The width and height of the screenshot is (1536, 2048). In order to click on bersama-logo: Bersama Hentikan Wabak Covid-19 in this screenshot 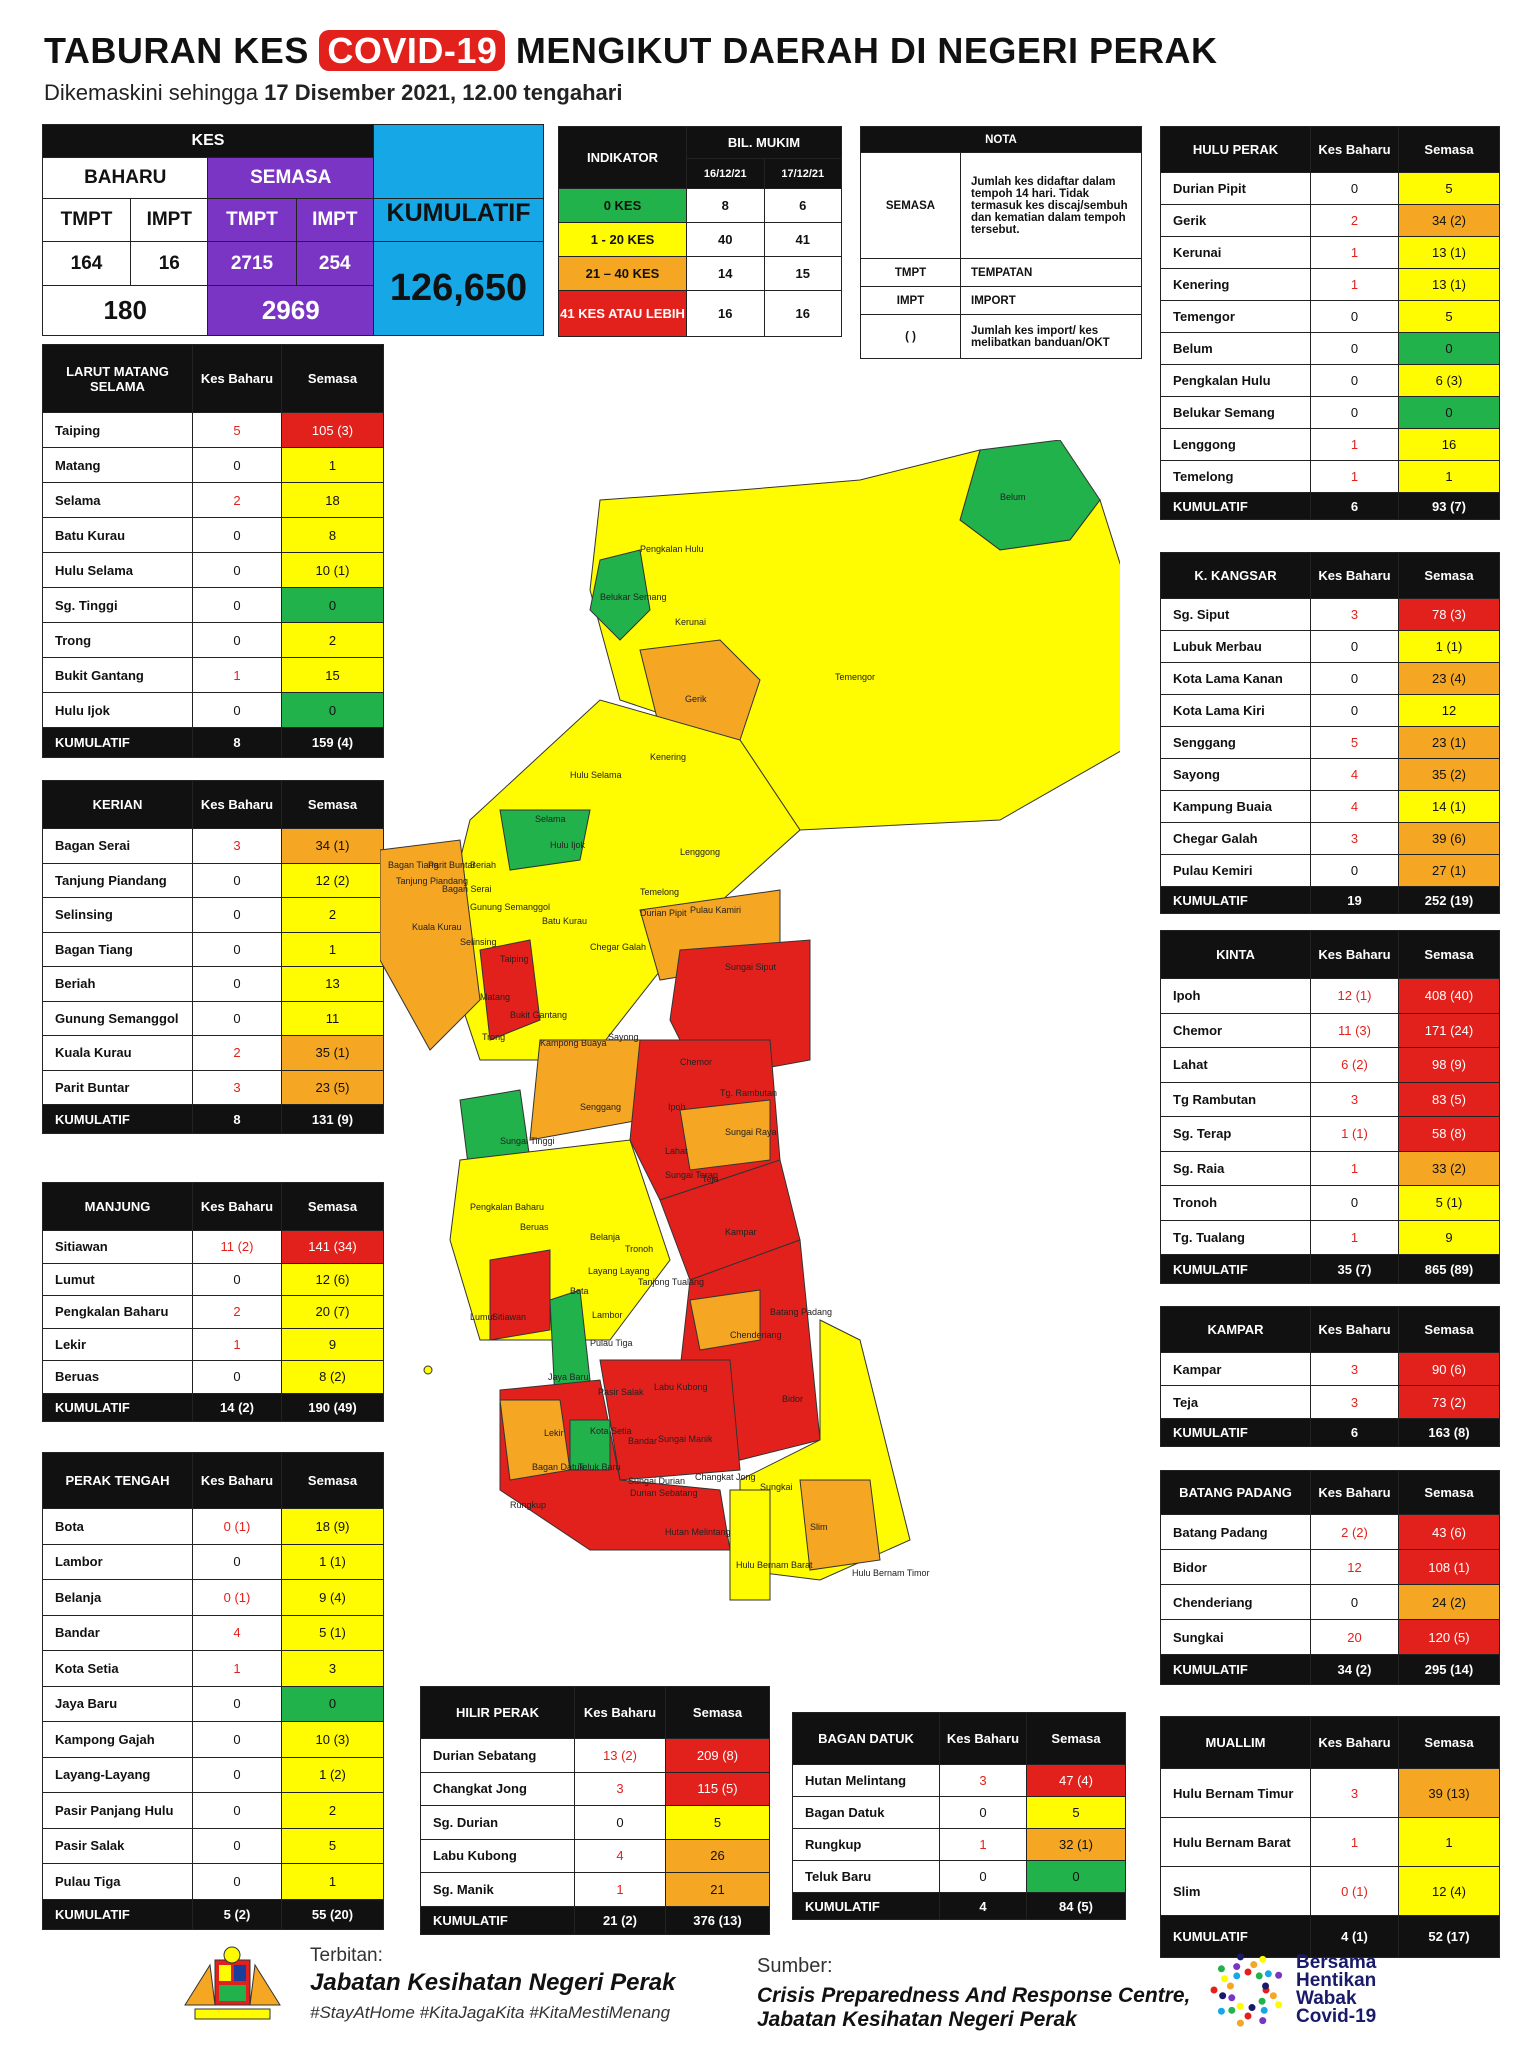, I will do `click(1333, 1995)`.